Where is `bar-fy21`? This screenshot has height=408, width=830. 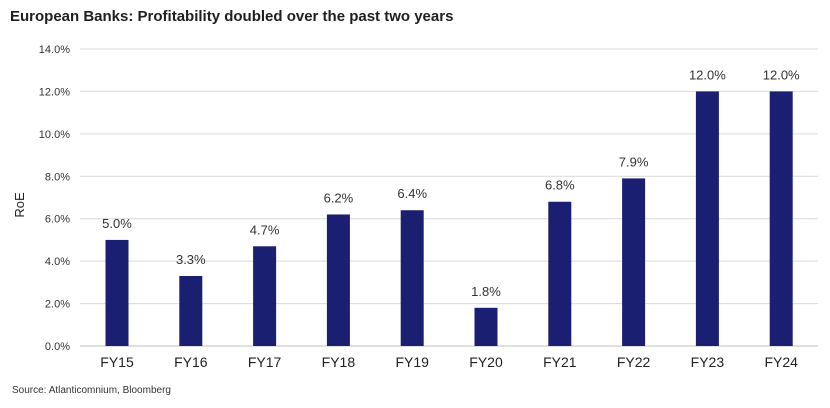
bar-fy21 is located at coordinates (560, 273).